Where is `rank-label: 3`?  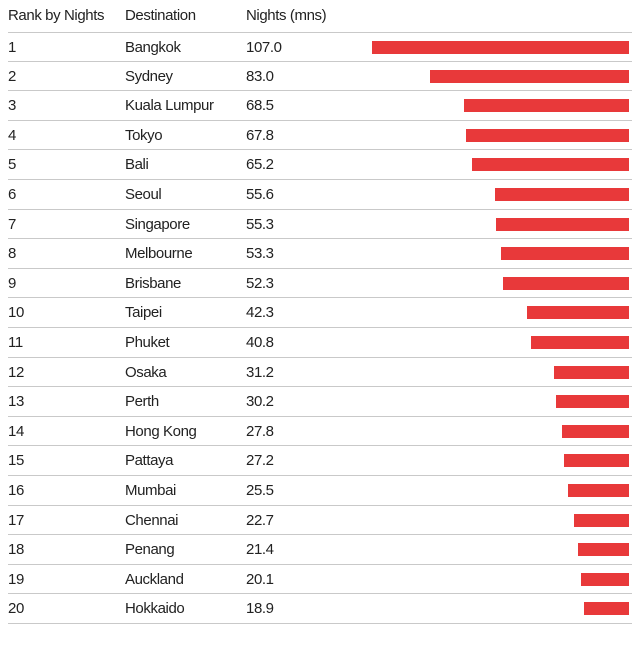 rank-label: 3 is located at coordinates (12, 106).